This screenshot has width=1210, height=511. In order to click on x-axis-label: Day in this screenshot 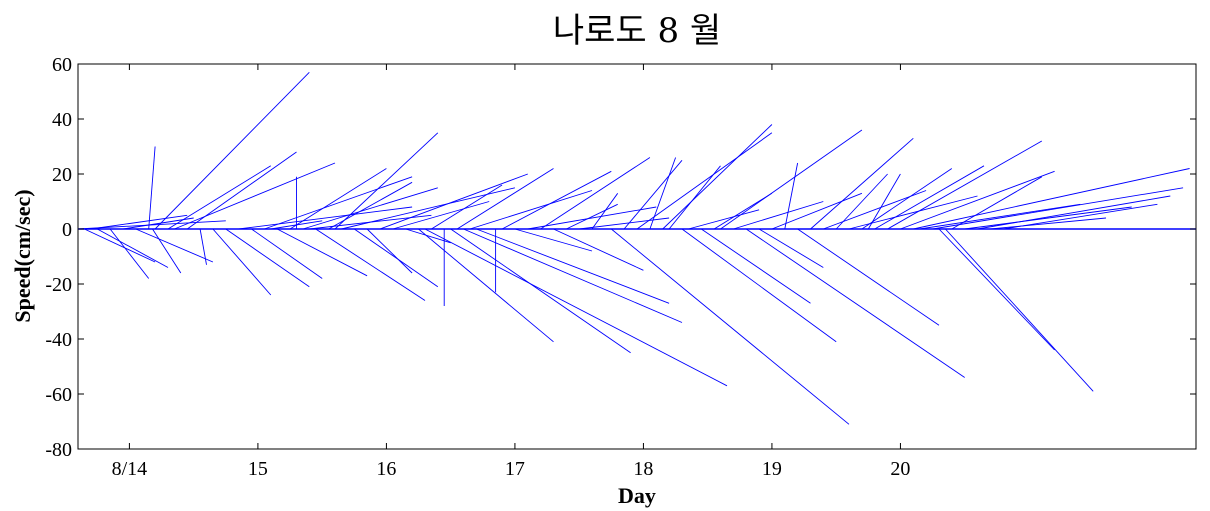, I will do `click(637, 495)`.